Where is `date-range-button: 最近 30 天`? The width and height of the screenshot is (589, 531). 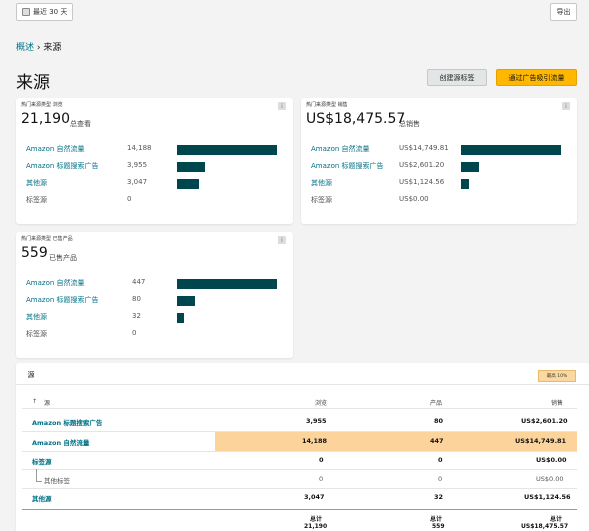
date-range-button: 最近 30 天 is located at coordinates (45, 12).